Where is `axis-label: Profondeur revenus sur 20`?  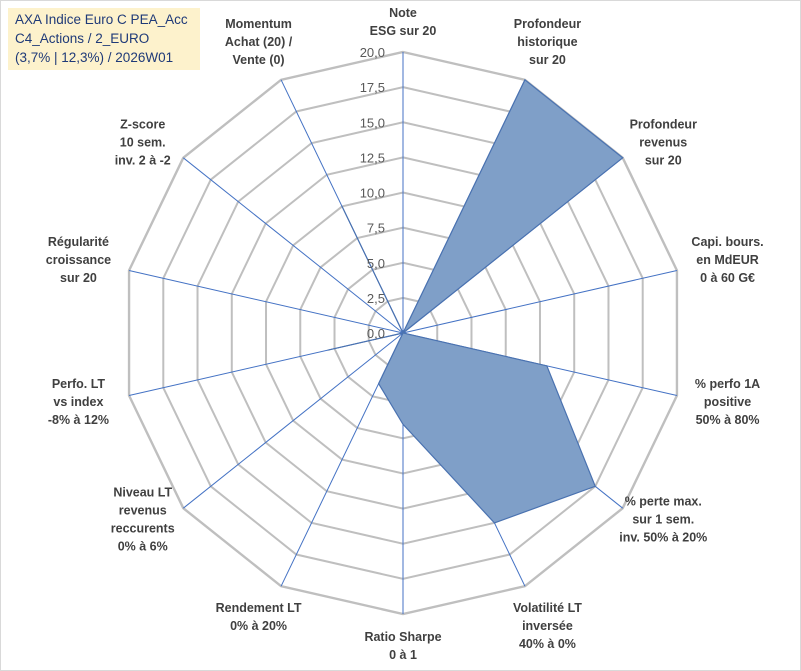 axis-label: Profondeur revenus sur 20 is located at coordinates (663, 142).